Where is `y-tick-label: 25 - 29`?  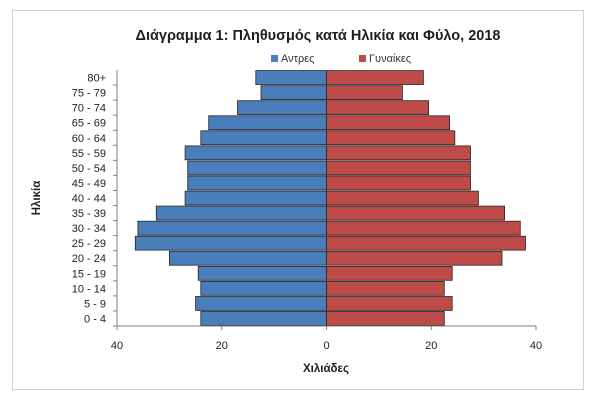
y-tick-label: 25 - 29 is located at coordinates (89, 244).